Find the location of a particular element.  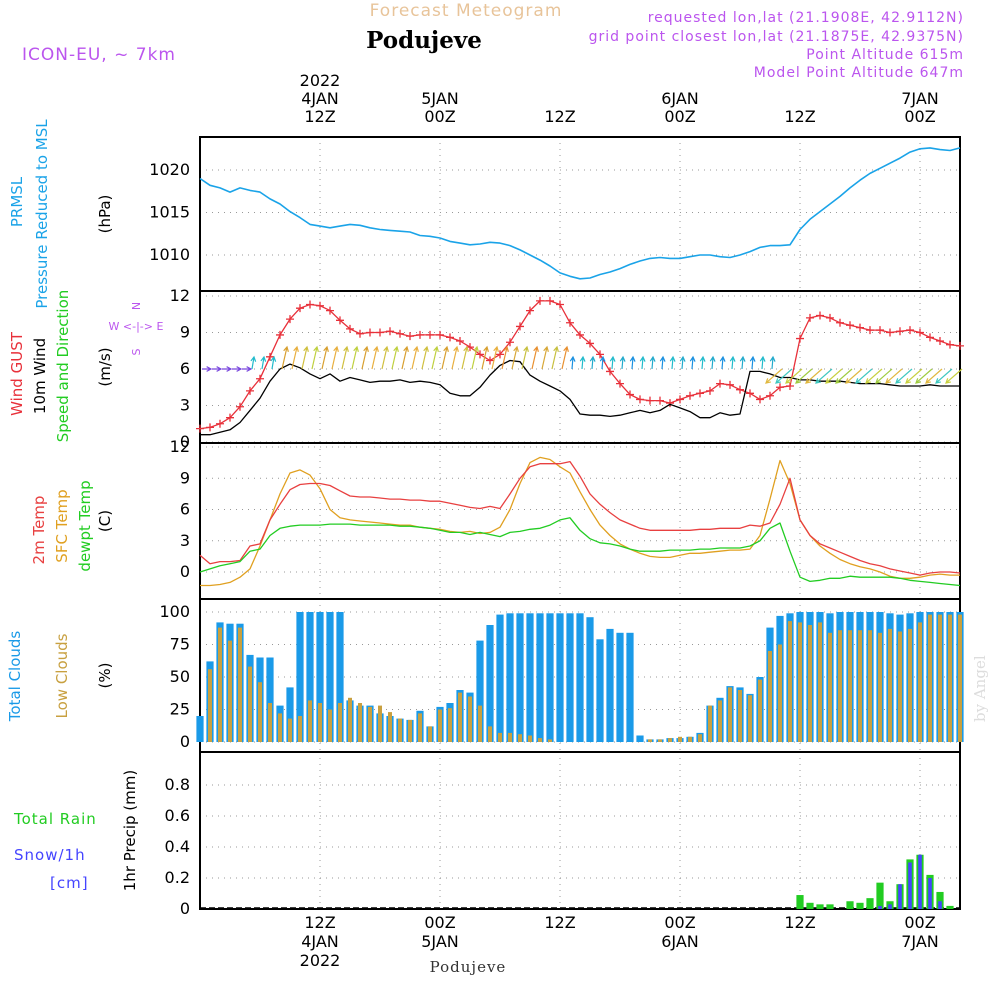

bottom-time-label: 5JAN is located at coordinates (440, 941).